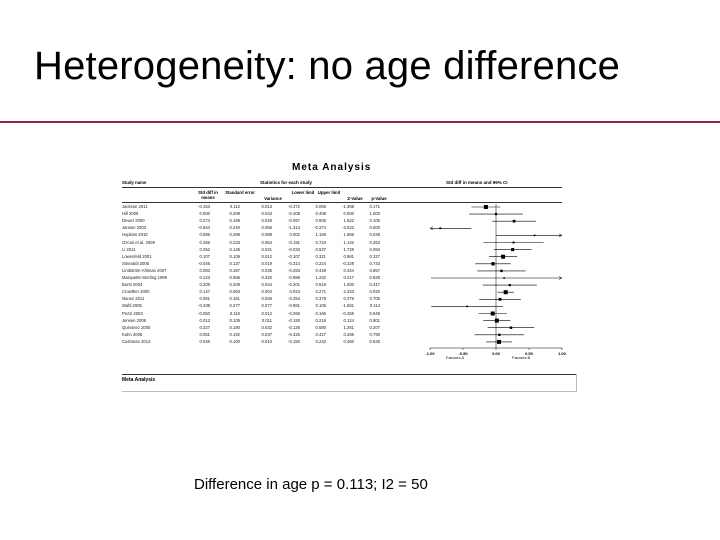  What do you see at coordinates (342, 202) in the screenshot?
I see `header-line-bottom` at bounding box center [342, 202].